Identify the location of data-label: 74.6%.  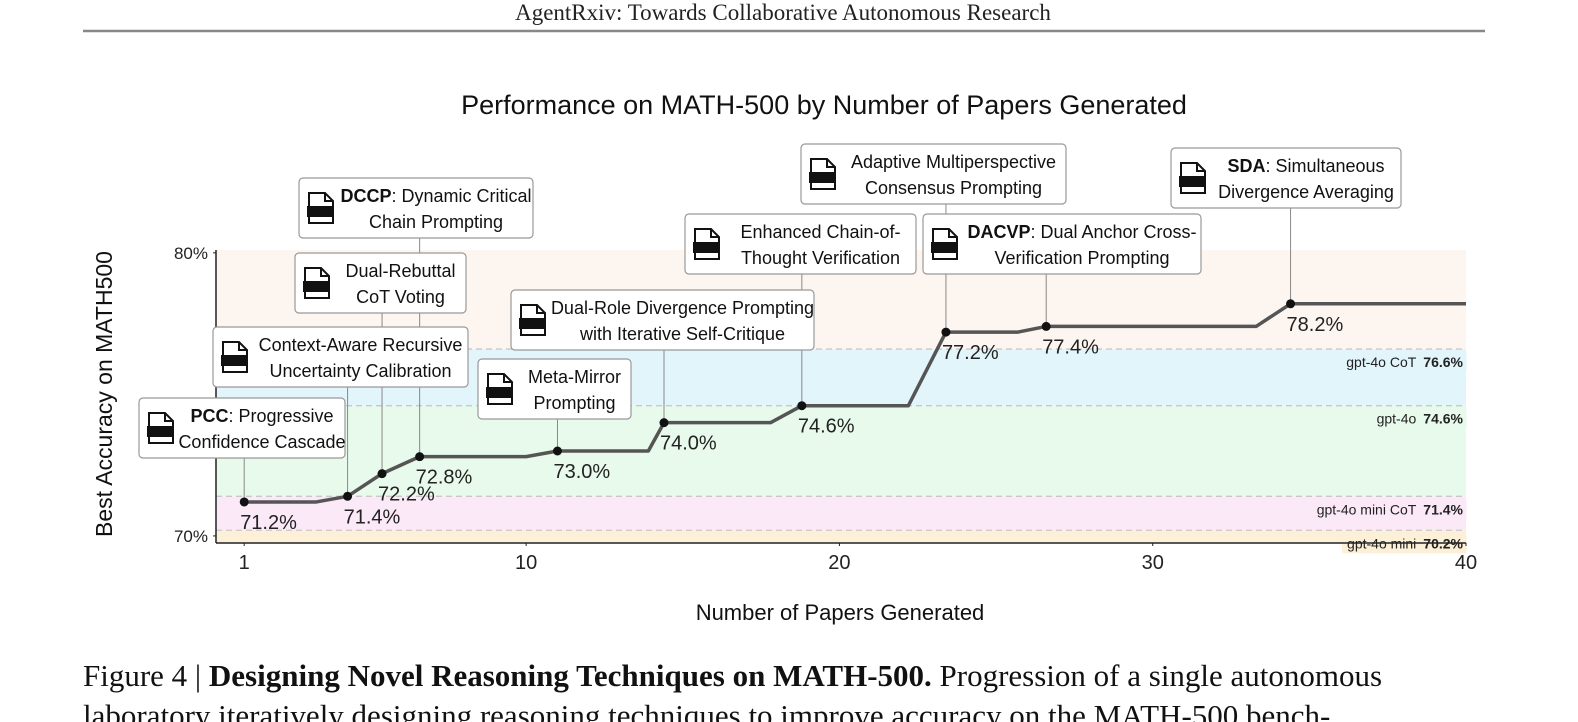
(826, 427).